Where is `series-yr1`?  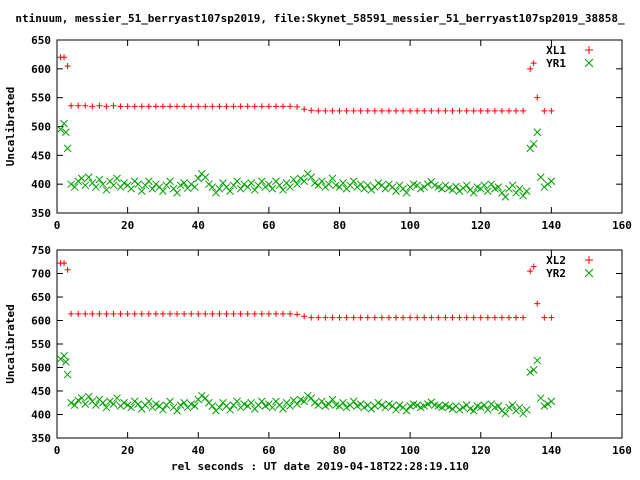
series-yr1 is located at coordinates (306, 160).